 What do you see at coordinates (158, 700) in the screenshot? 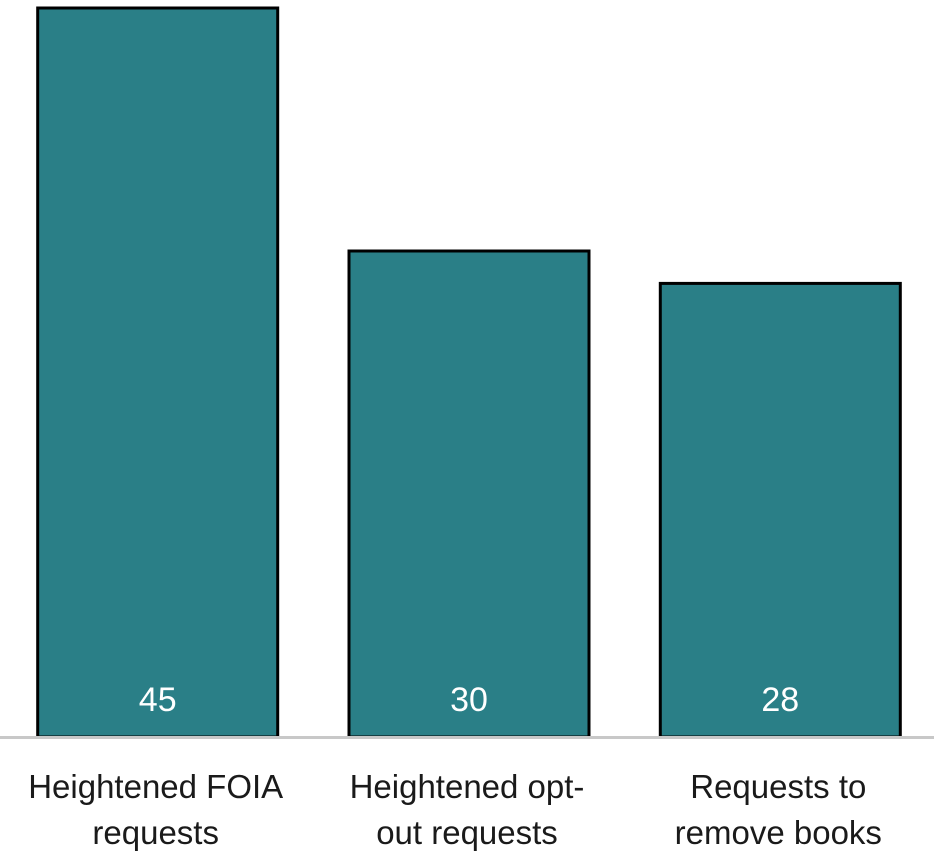
I see `bar-value-label: 45` at bounding box center [158, 700].